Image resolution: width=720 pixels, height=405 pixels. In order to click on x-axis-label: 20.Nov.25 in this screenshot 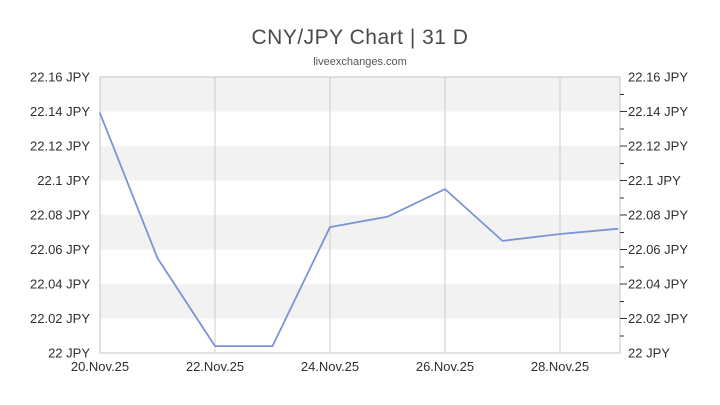, I will do `click(100, 366)`.